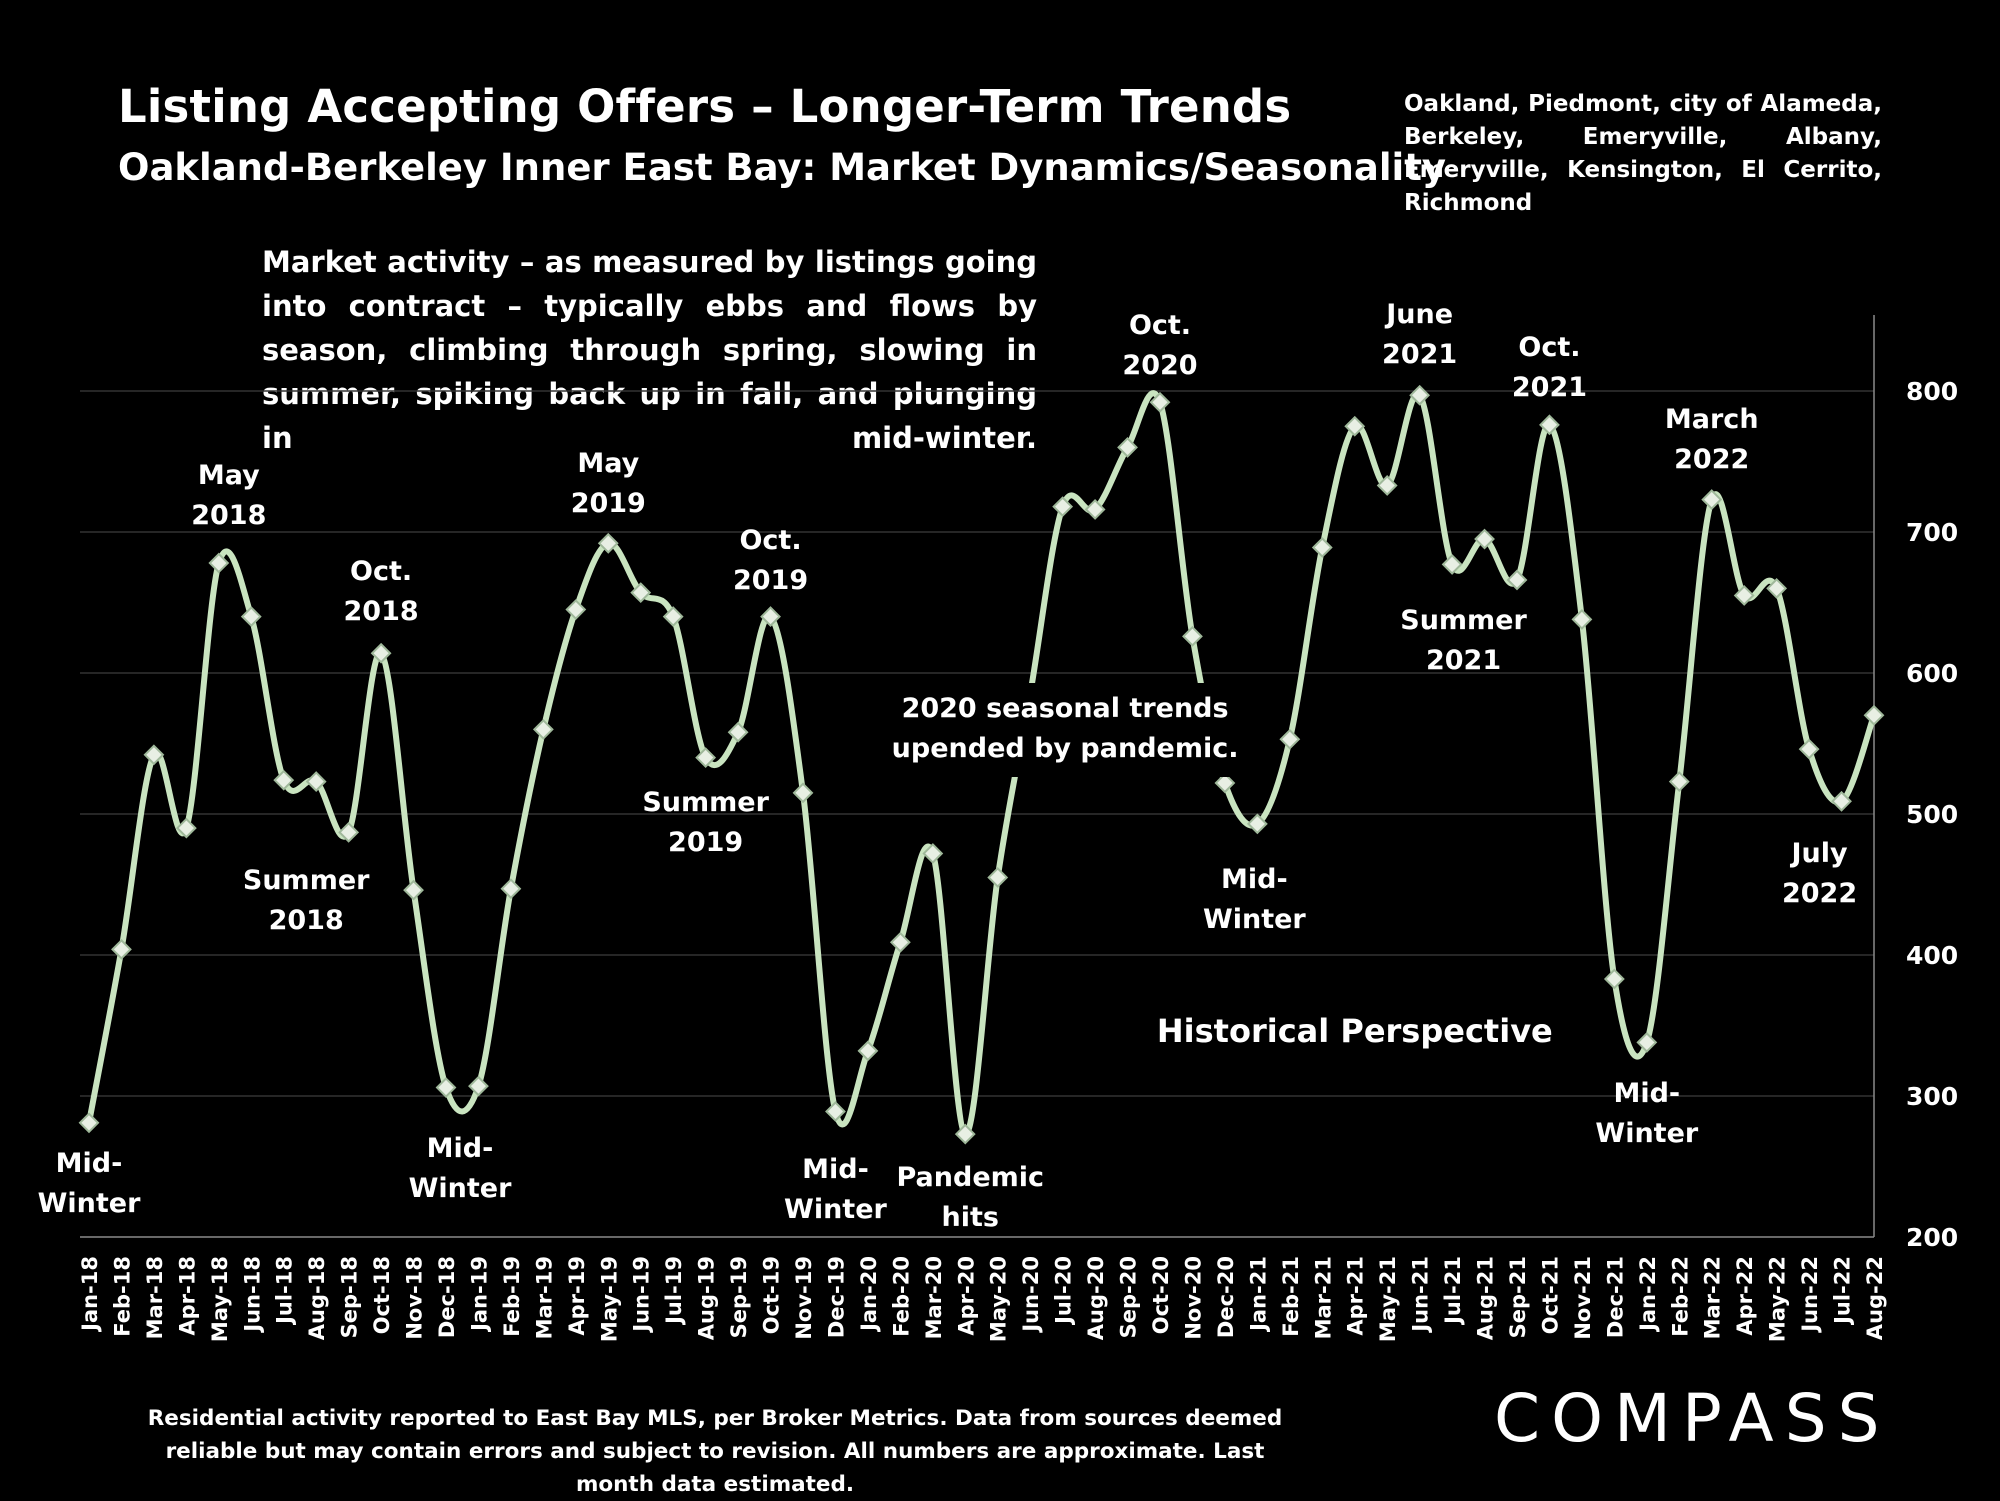 This screenshot has height=1501, width=2000. I want to click on x-tick-label: Dec-18, so click(447, 1297).